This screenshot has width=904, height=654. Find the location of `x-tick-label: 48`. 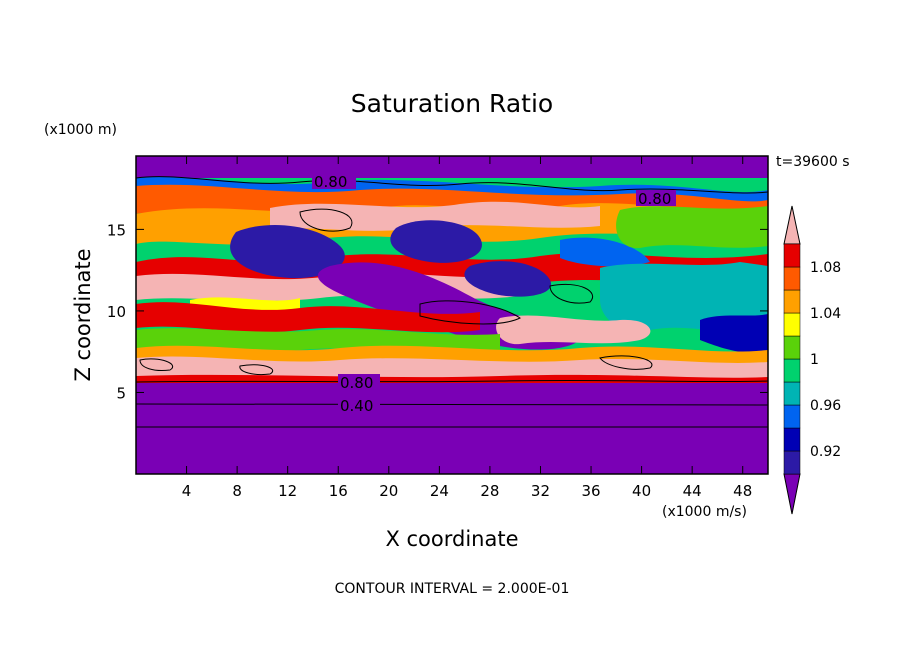

x-tick-label: 48 is located at coordinates (742, 491).